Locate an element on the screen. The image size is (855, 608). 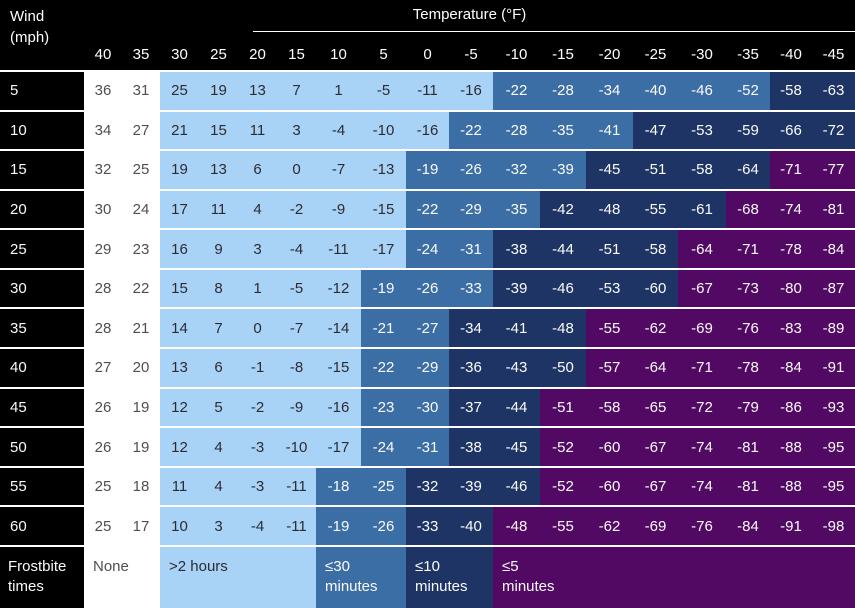
chill-cell: -55 is located at coordinates (563, 526).